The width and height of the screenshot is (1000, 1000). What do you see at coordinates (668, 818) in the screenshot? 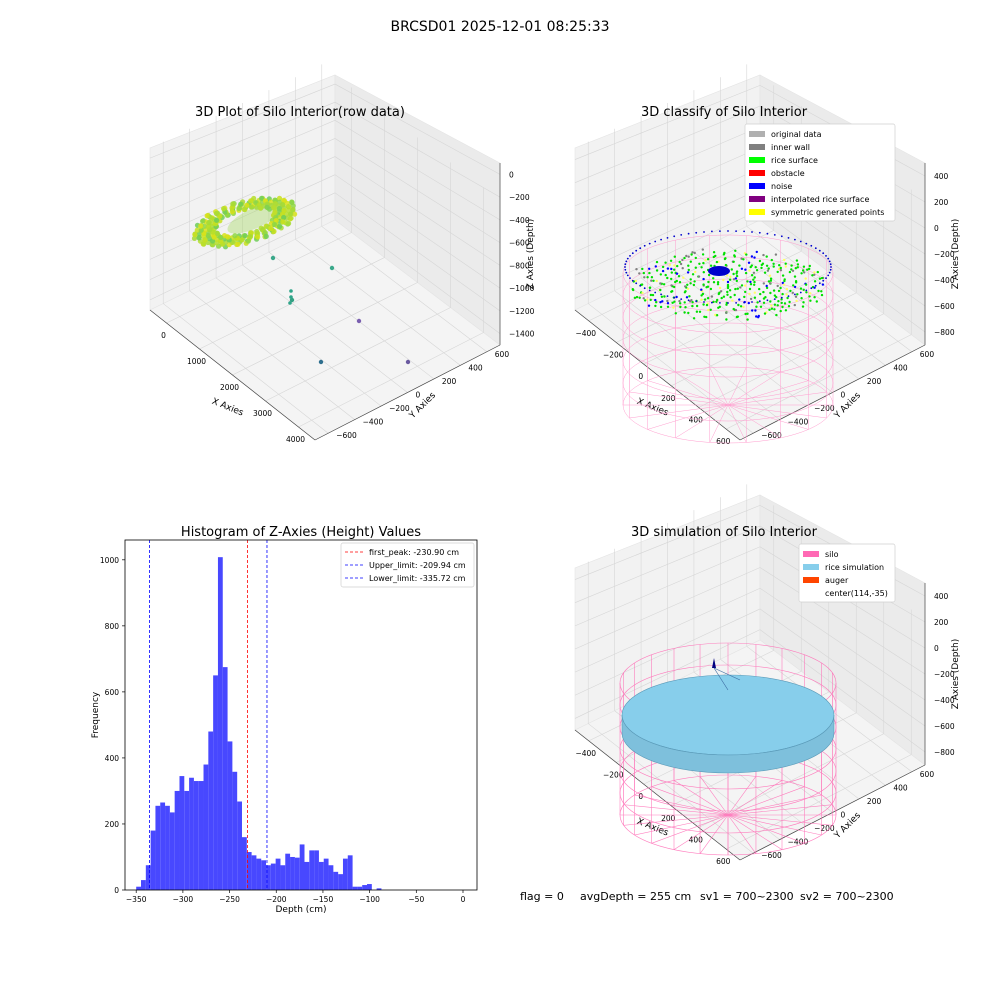
I see `x-tick-label: 200` at bounding box center [668, 818].